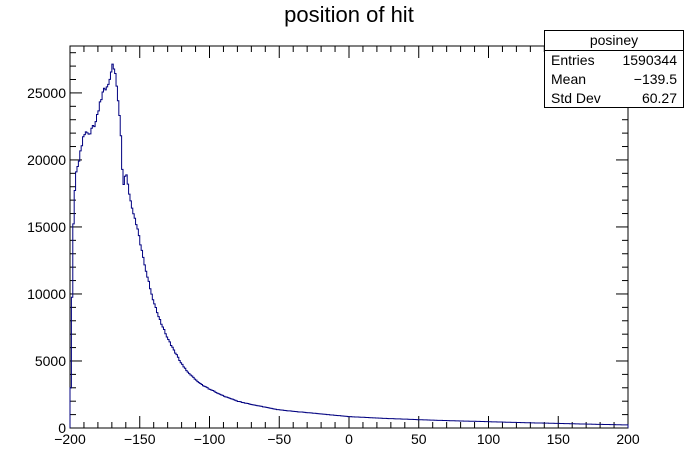 The height and width of the screenshot is (476, 698). I want to click on stats-row-stddev: Std Dev 60.27, so click(614, 98).